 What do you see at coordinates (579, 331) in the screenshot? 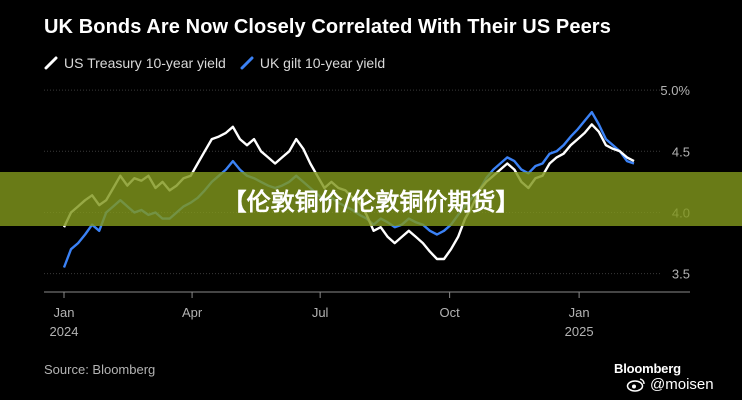
I see `x-tick-year-label: 2025` at bounding box center [579, 331].